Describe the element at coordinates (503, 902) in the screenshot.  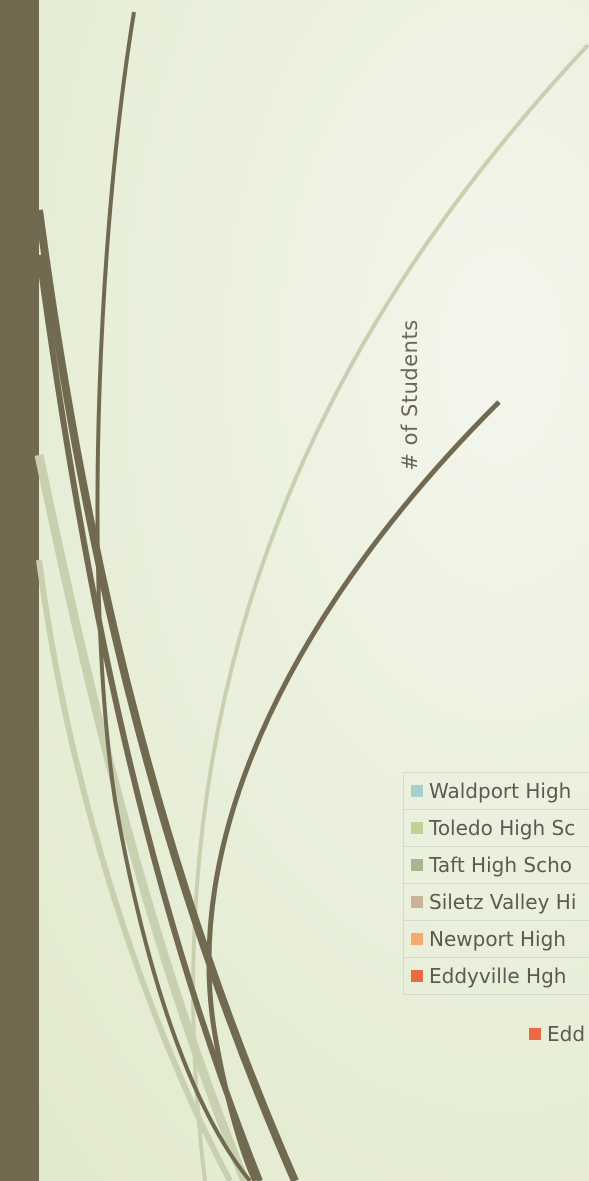
I see `series-label: Siletz Valley Hi` at that location.